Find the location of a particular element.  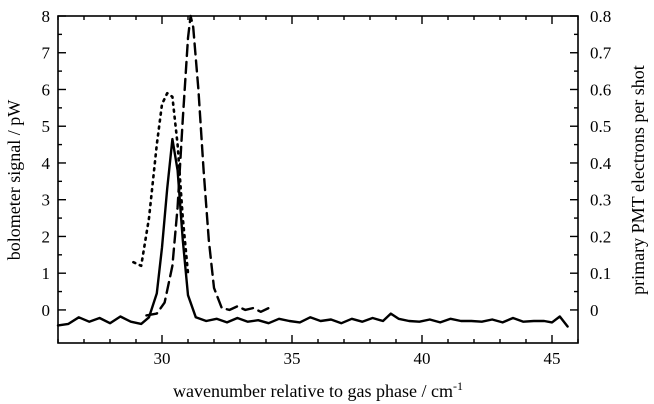

y-right-tick-label: 0.3 is located at coordinates (600, 200).